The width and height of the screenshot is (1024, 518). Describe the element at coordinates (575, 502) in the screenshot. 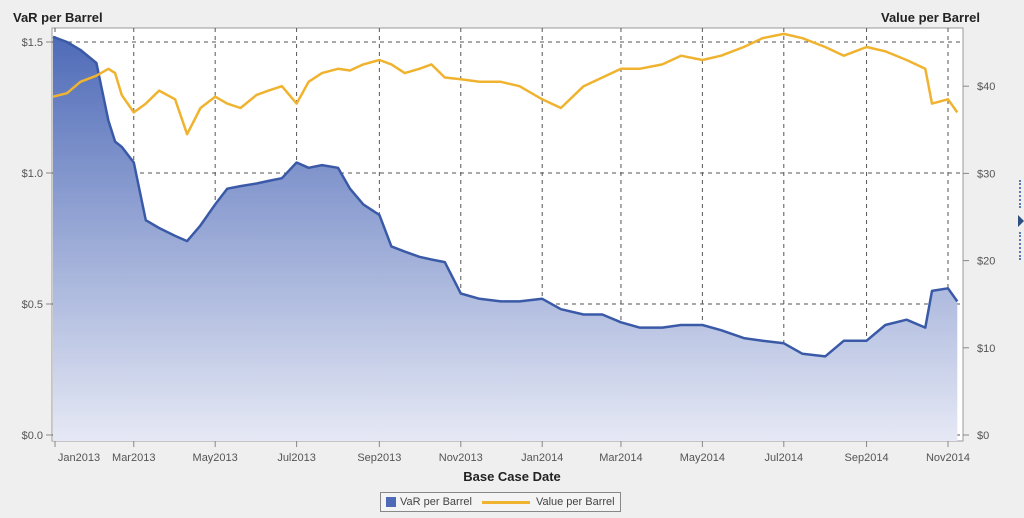

I see `legend-label-value: Value per Barrel` at that location.